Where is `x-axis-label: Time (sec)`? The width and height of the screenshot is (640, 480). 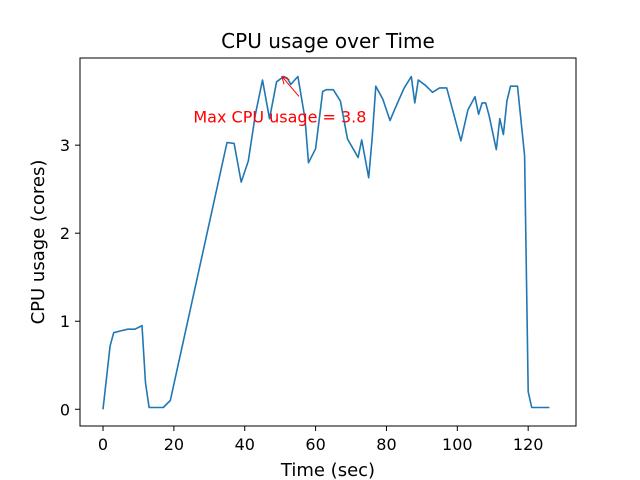
x-axis-label: Time (sec) is located at coordinates (327, 470).